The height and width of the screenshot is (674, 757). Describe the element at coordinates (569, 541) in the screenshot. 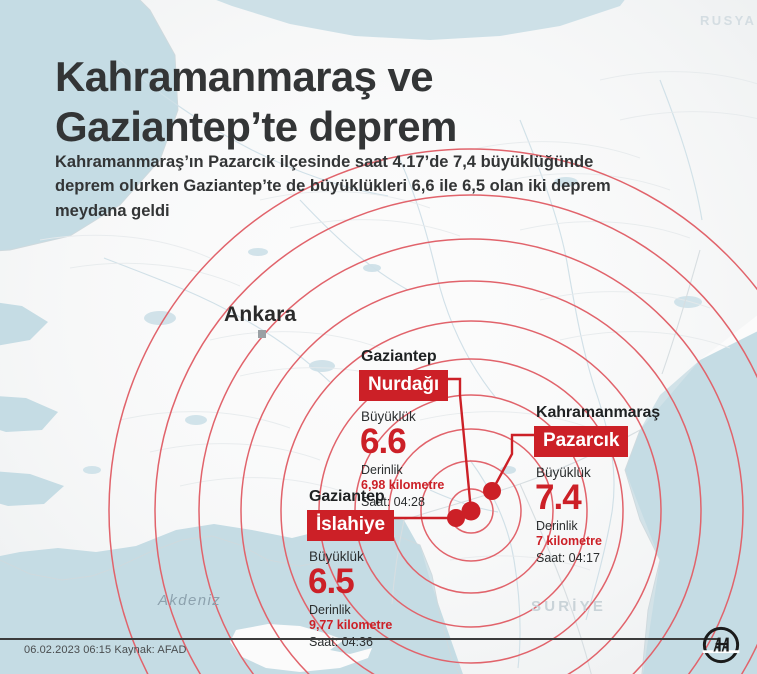

I see `quake-depth-pazarcik: 7 kilometre` at that location.